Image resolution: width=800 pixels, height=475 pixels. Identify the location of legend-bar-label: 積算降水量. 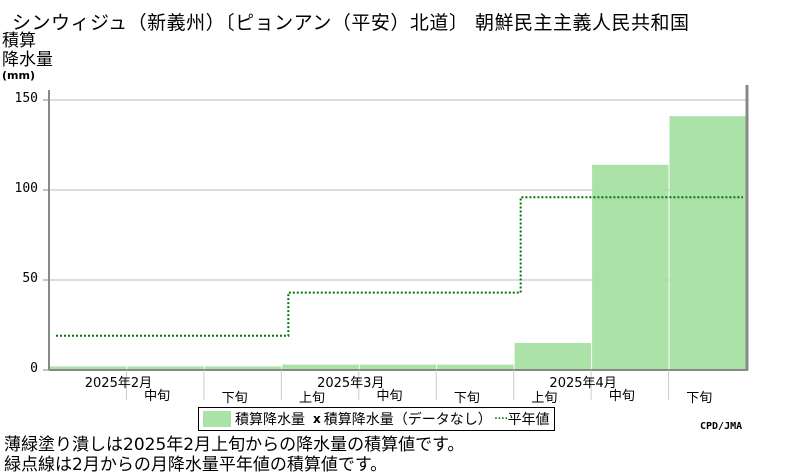
(270, 420).